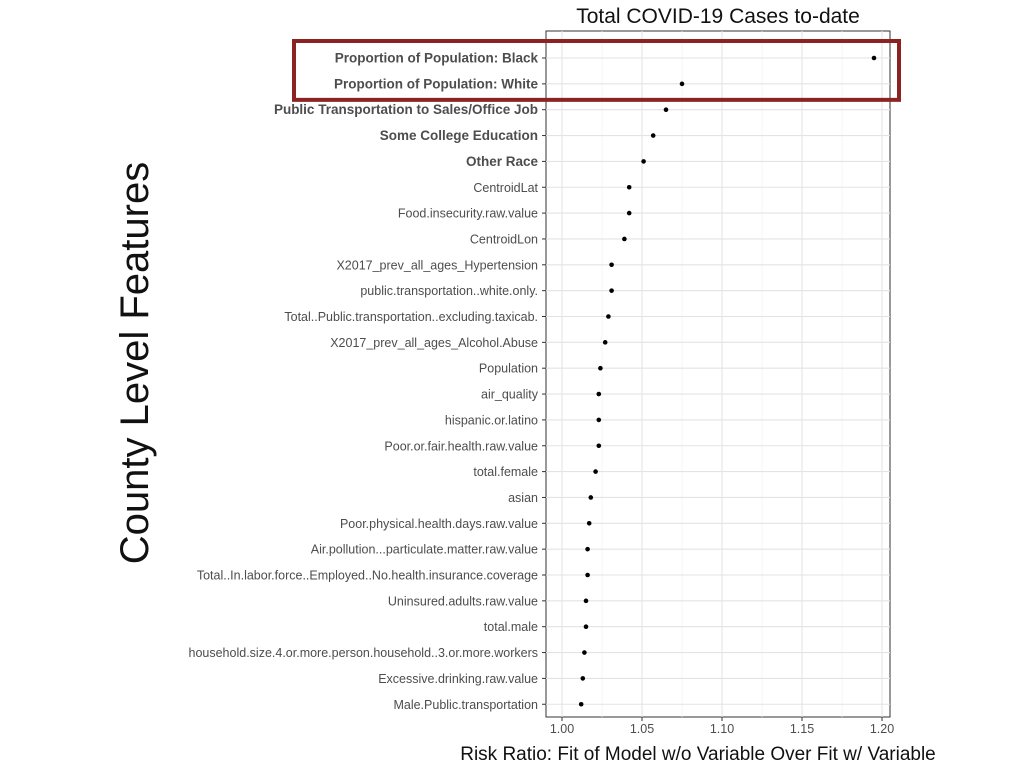  What do you see at coordinates (523, 498) in the screenshot?
I see `y-tick-label: asian` at bounding box center [523, 498].